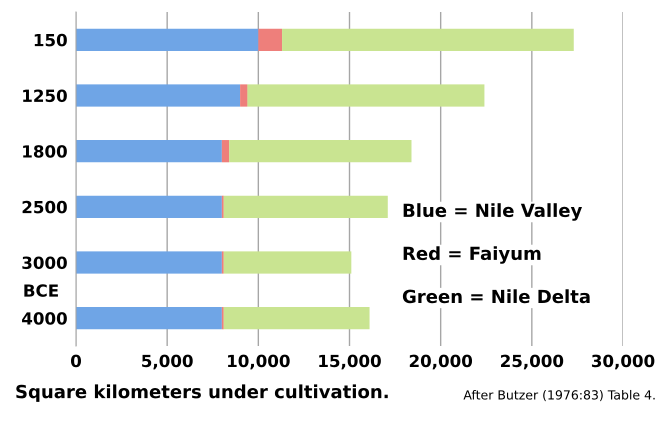 This screenshot has width=670, height=421. I want to click on x-tick-label: 5,000, so click(167, 362).